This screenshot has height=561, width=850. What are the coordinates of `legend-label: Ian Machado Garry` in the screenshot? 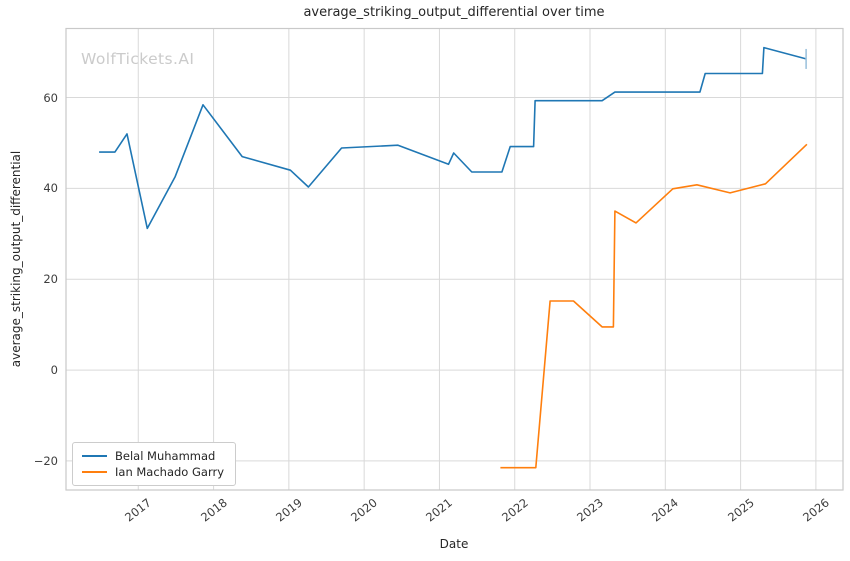 It's located at (170, 472).